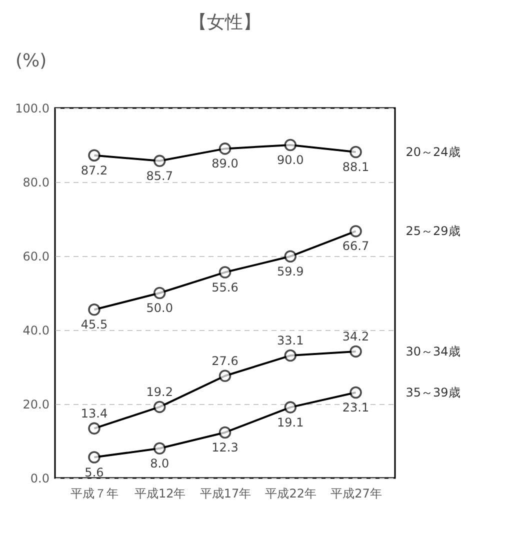  What do you see at coordinates (160, 493) in the screenshot?
I see `x-tick-label: 平成12年` at bounding box center [160, 493].